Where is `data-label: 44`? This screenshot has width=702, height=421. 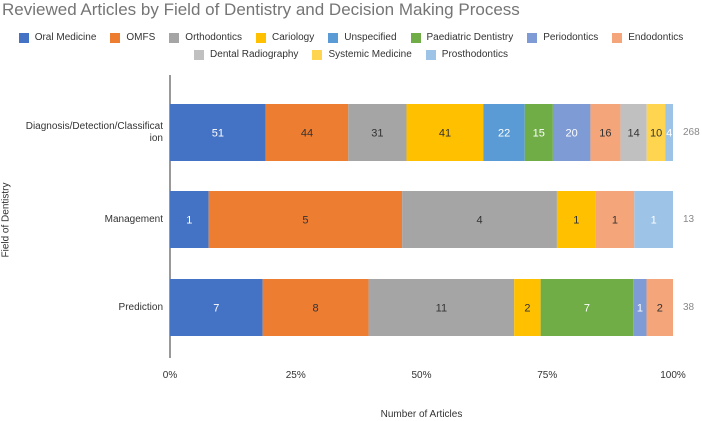 data-label: 44 is located at coordinates (307, 134).